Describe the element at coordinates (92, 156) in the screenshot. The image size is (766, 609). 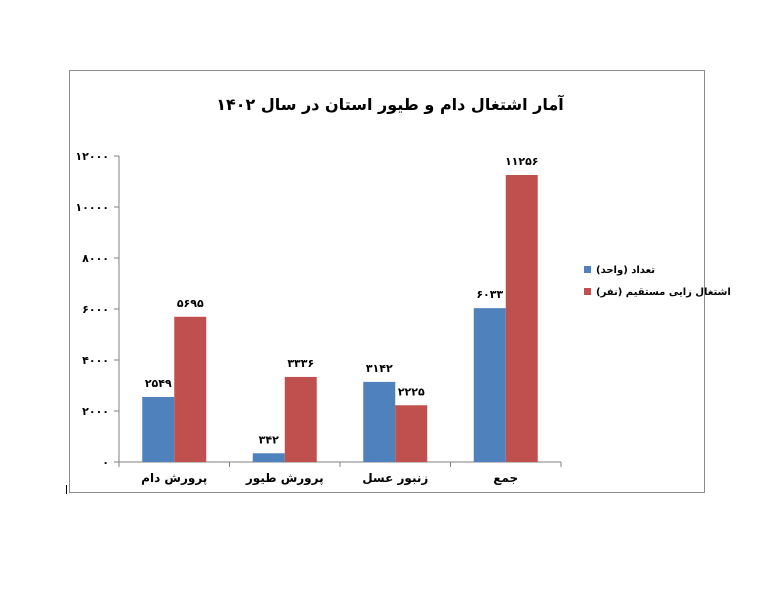
I see `y-tick-label: ۱۲۰۰۰` at that location.